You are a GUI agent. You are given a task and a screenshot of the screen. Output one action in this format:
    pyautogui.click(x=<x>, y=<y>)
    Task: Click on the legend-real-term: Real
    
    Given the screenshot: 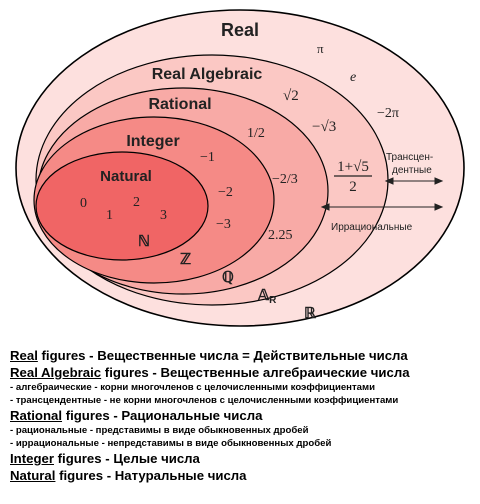 What is the action you would take?
    pyautogui.click(x=24, y=355)
    